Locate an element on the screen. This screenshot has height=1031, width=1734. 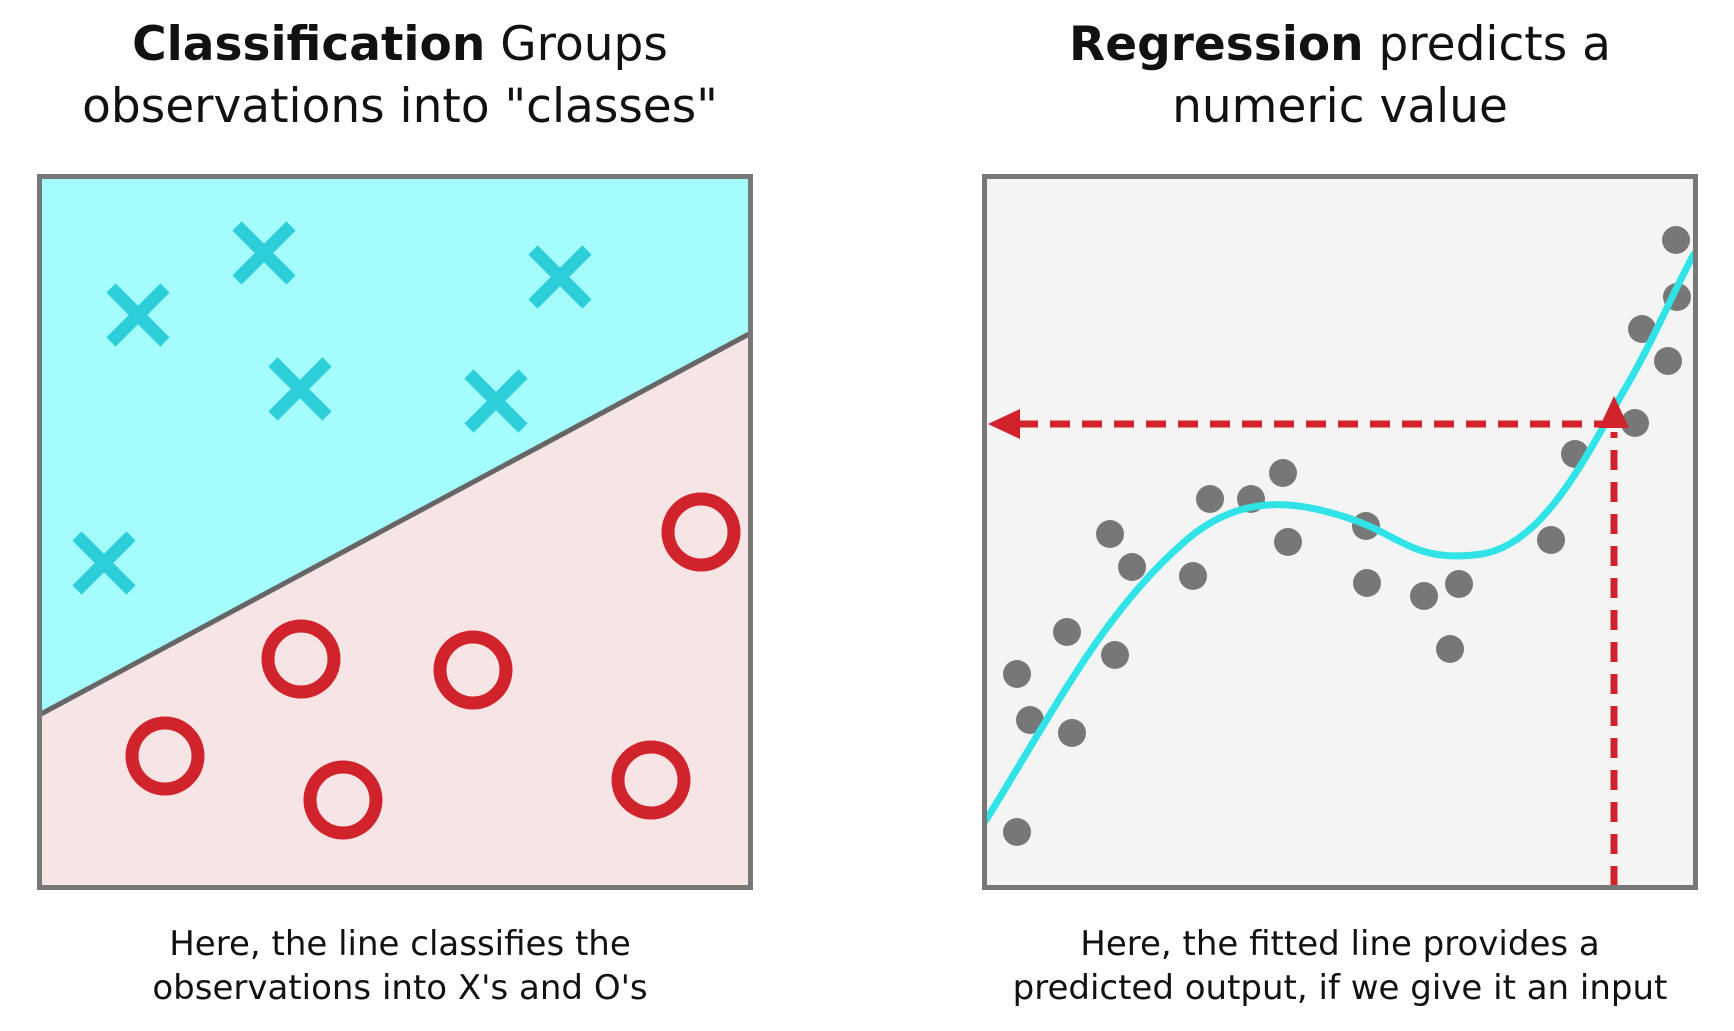
input-arrowhead is located at coordinates (1614, 412).